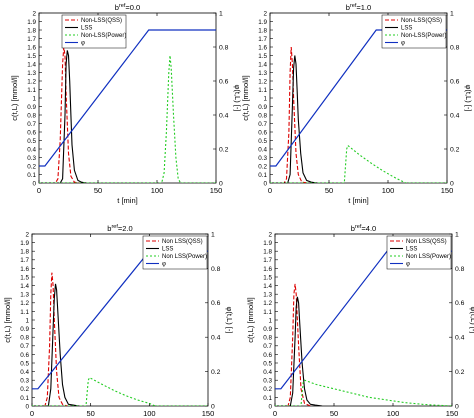  Describe the element at coordinates (455, 47) in the screenshot. I see `y2-tick-label: 0.8` at that location.